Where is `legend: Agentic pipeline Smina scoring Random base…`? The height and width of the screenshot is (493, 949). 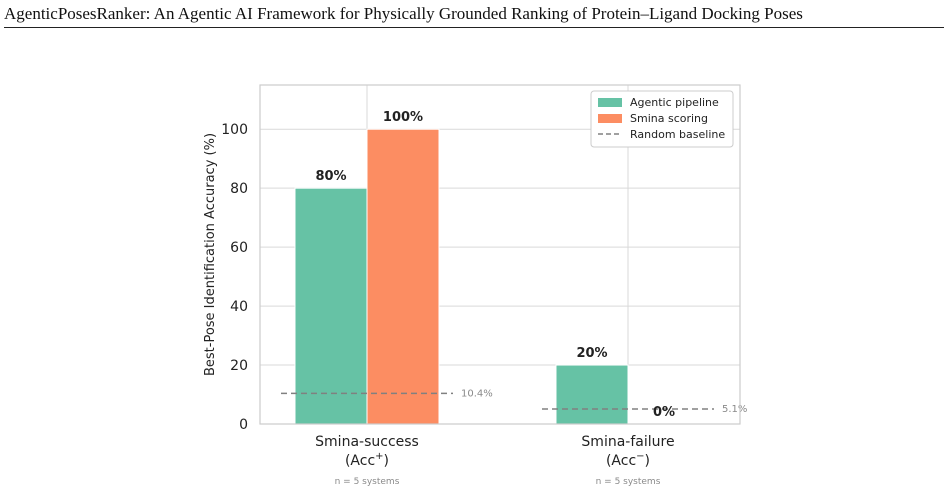
legend: Agentic pipeline Smina scoring Random base… is located at coordinates (662, 119).